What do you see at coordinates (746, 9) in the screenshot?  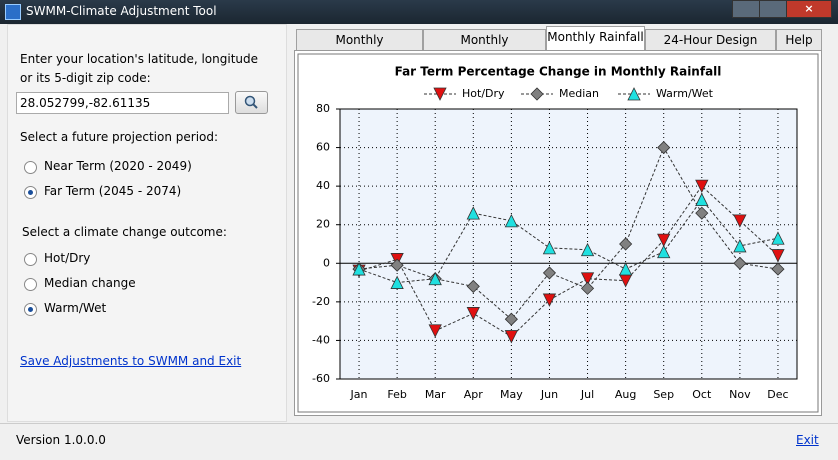 I see `minimize-button` at bounding box center [746, 9].